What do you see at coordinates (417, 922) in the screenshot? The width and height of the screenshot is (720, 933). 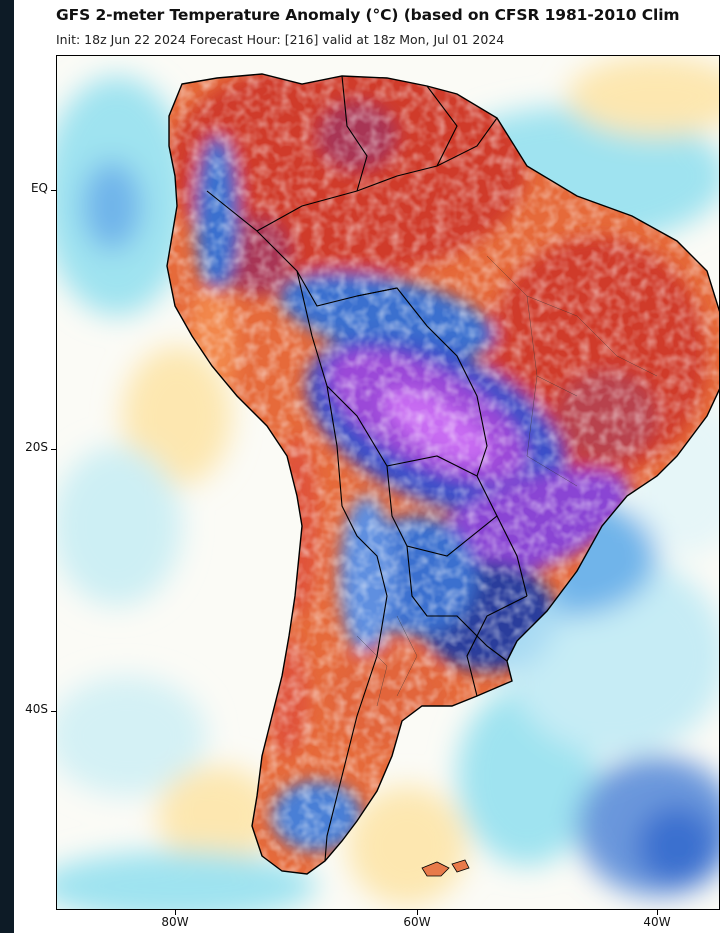 I see `lon-label-60w: 60W` at bounding box center [417, 922].